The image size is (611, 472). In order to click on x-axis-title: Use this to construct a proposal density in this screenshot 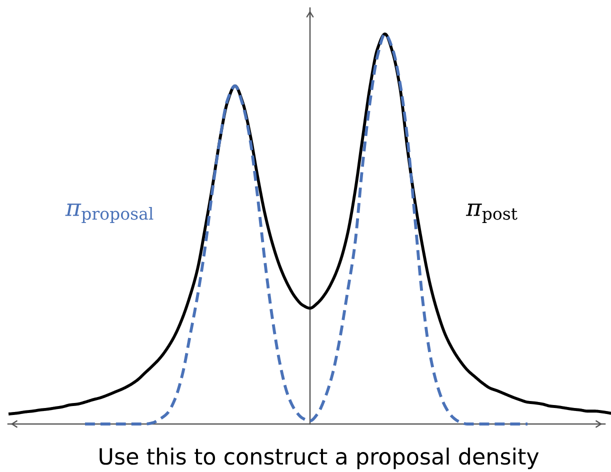, I will do `click(319, 459)`.